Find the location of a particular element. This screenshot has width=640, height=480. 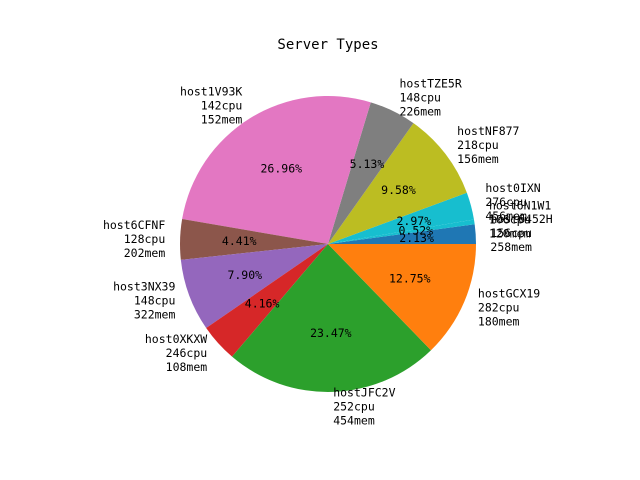

percent-label-host6n1w1: 0.52% is located at coordinates (415, 231).